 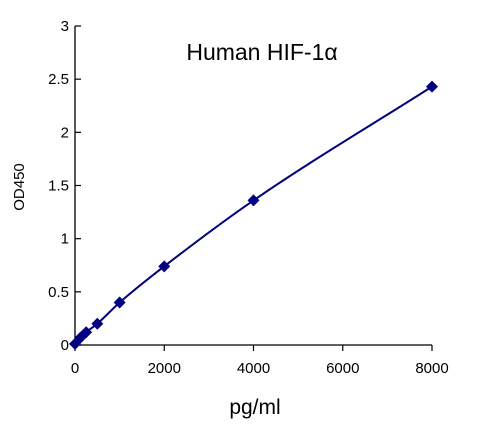 What do you see at coordinates (261, 52) in the screenshot?
I see `chart-title: Human HIF-1α` at bounding box center [261, 52].